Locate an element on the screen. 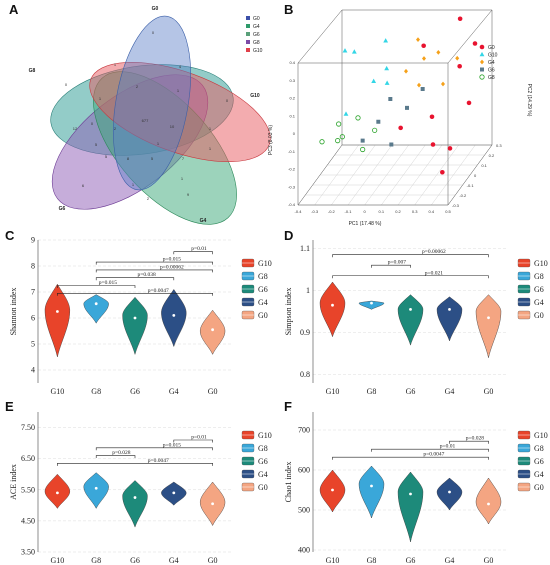 The image size is (550, 565). pca-x-tick: 0.4 is located at coordinates (432, 211).